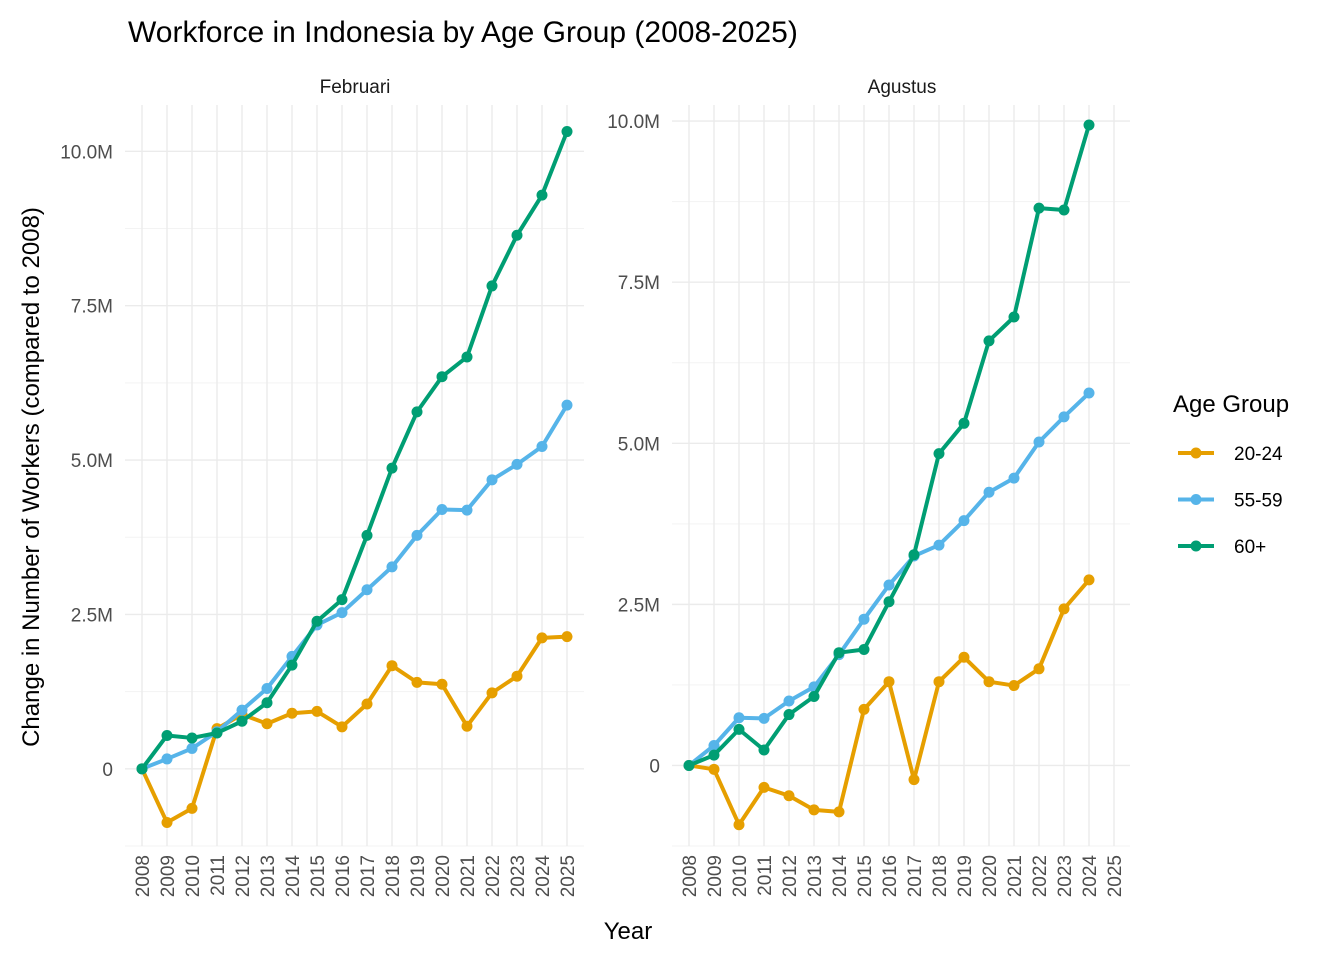 The height and width of the screenshot is (960, 1344). I want to click on februari-x-tick-label: 2021, so click(468, 876).